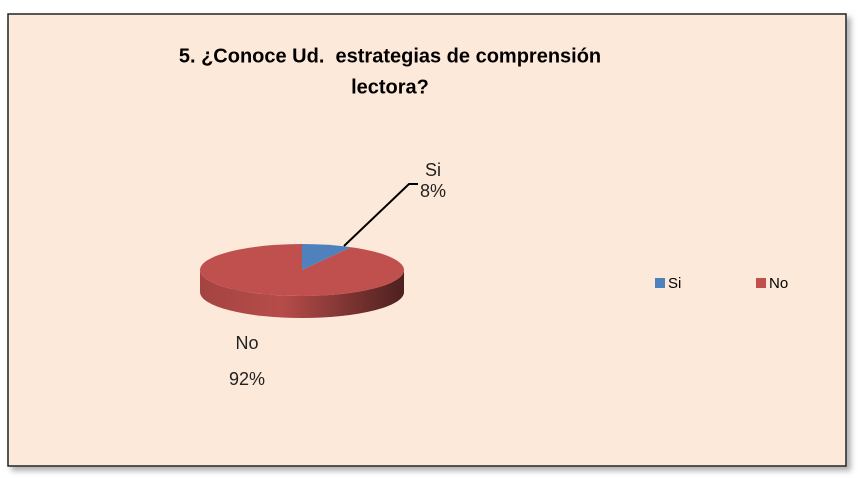  Describe the element at coordinates (433, 170) in the screenshot. I see `data-label-category: Si` at that location.